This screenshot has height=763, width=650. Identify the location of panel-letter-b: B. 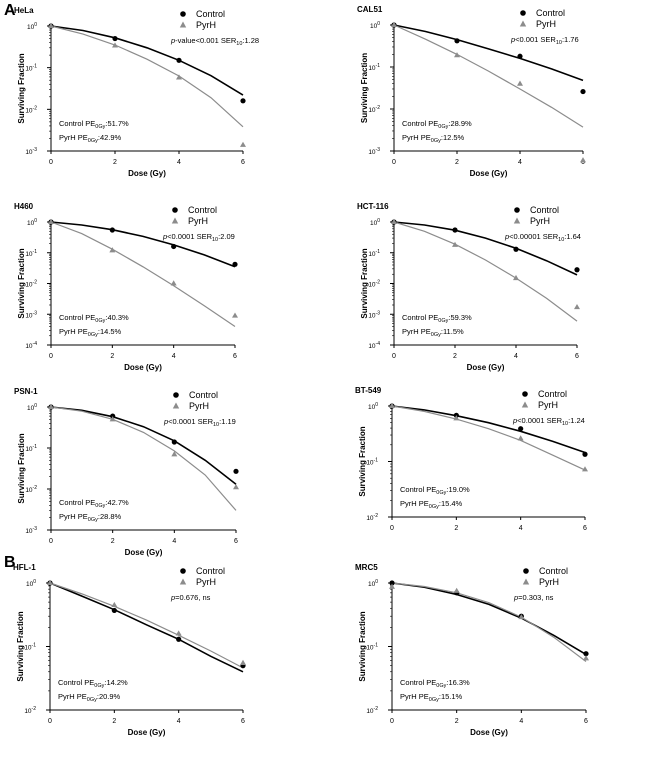
(10, 562).